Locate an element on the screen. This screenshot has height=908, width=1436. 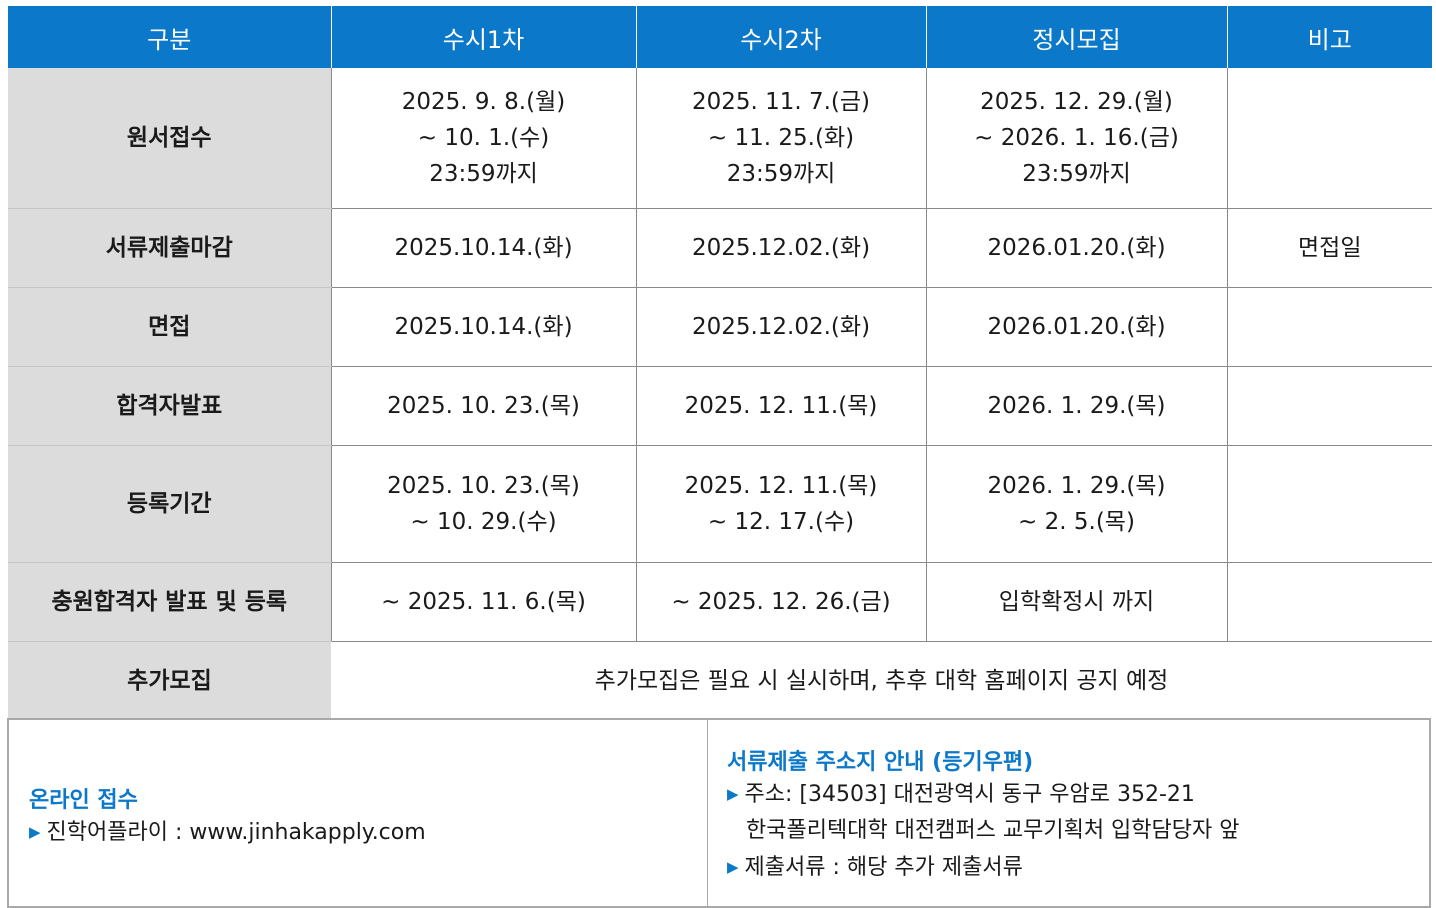
cell-announcement-susi1: 2025. 10. 23.(목) is located at coordinates (483, 406).